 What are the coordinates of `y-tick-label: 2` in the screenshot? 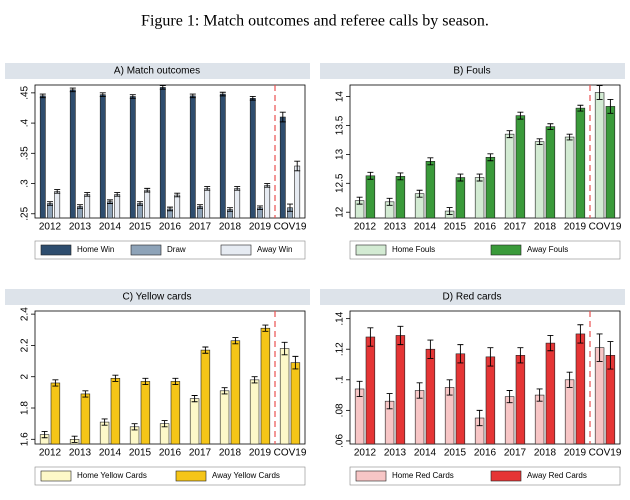 It's located at (25, 376).